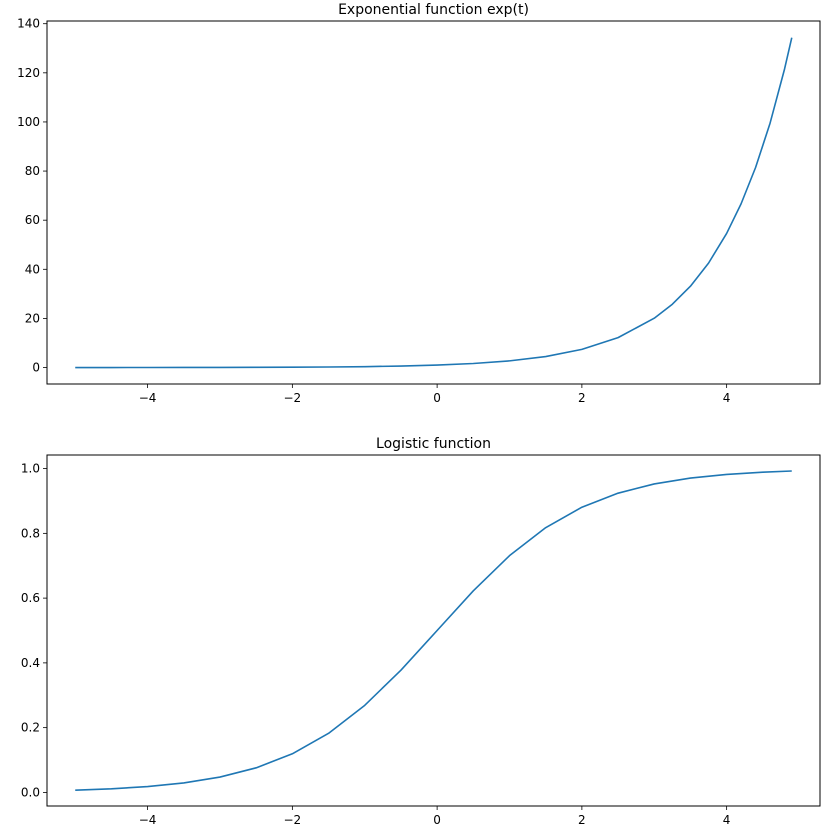  I want to click on exponential-plot-title: Exponential function exp(t), so click(433, 10).